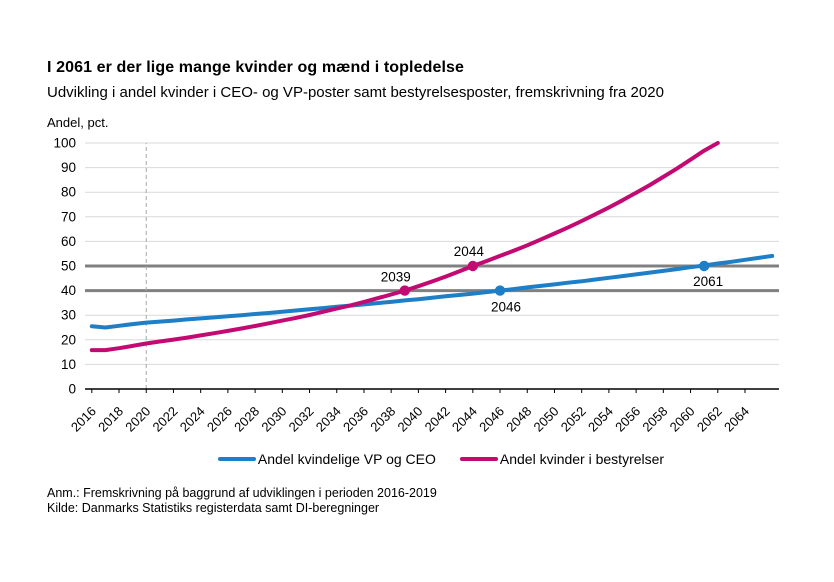 The height and width of the screenshot is (582, 834). I want to click on y-tick-label-10: 10, so click(68, 364).